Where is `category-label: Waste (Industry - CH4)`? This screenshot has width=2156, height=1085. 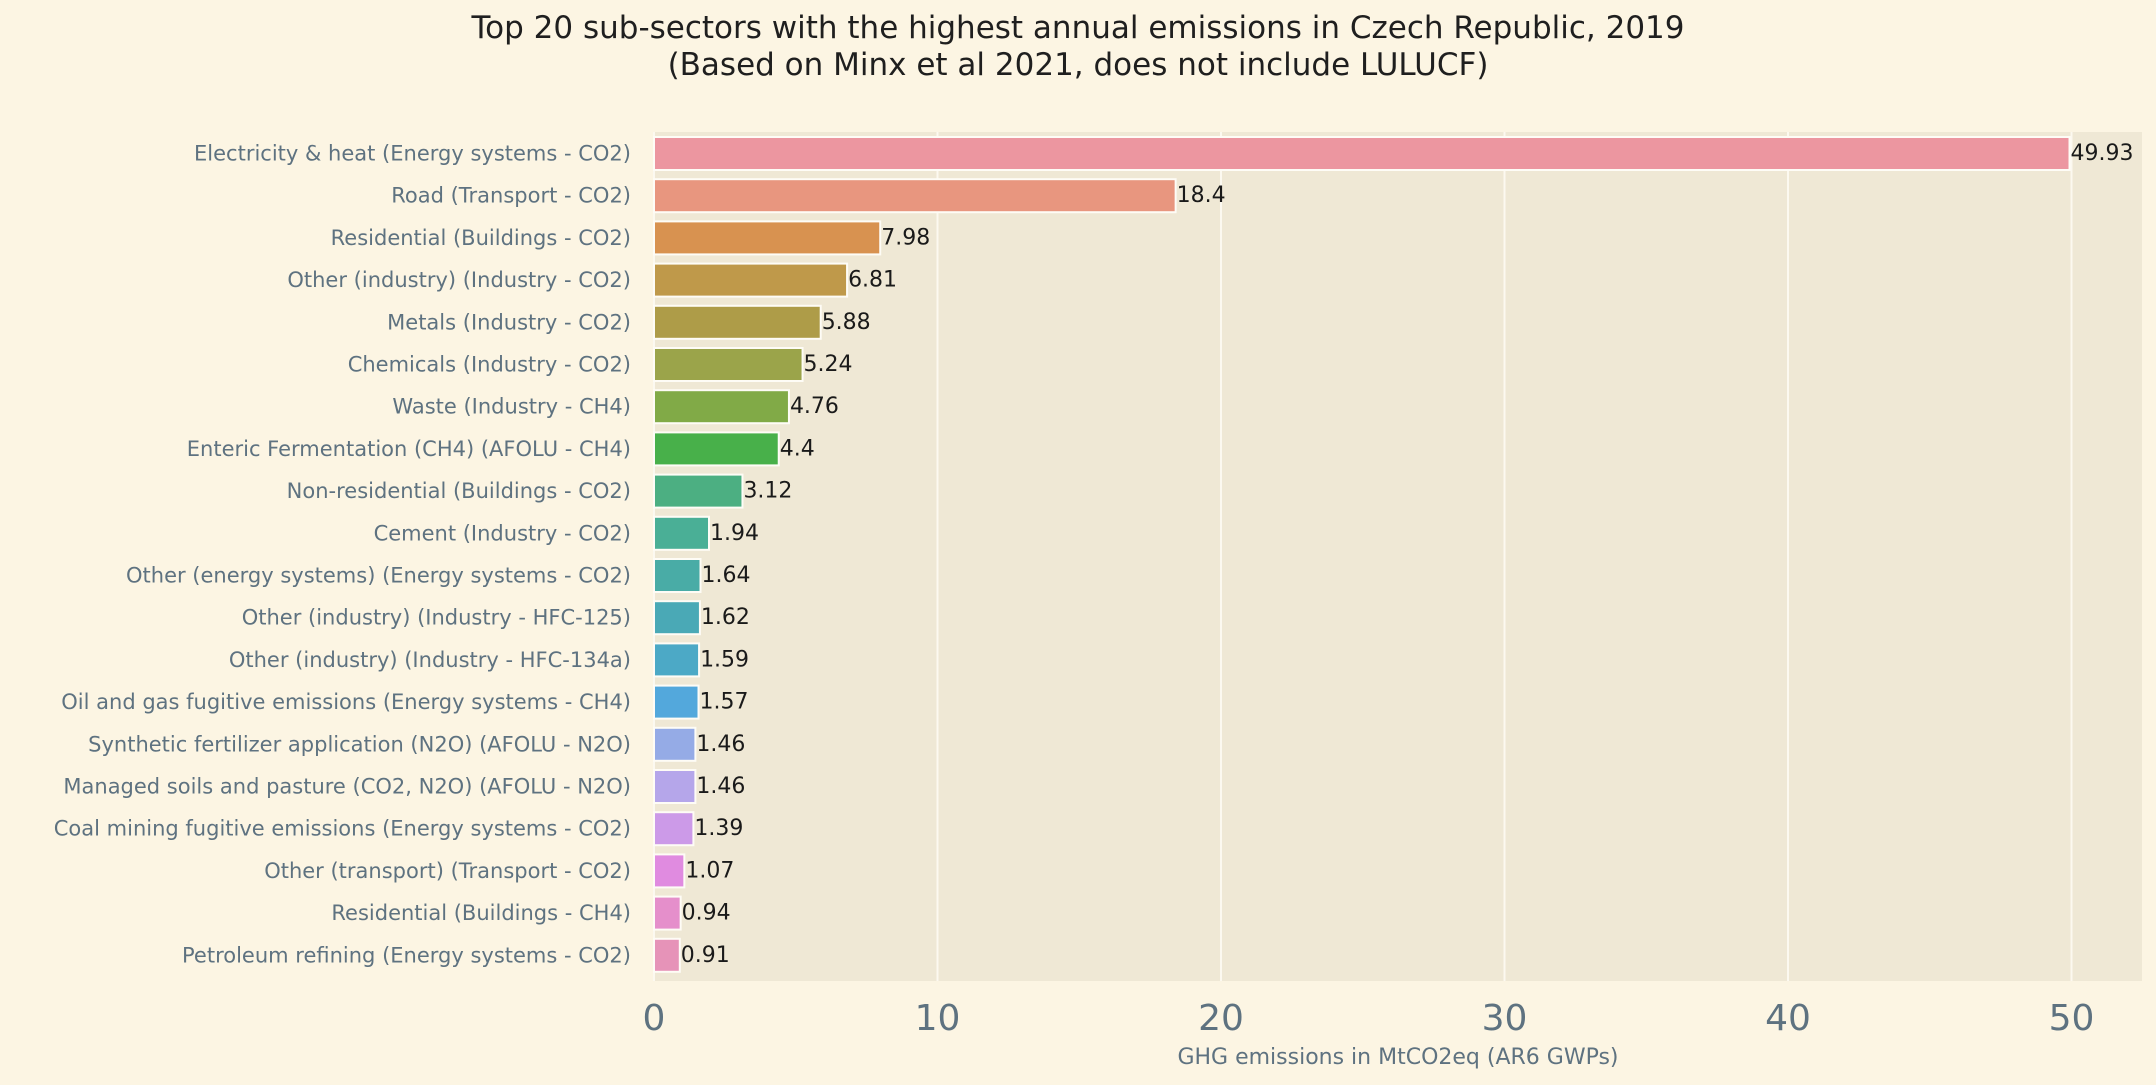 category-label: Waste (Industry - CH4) is located at coordinates (511, 407).